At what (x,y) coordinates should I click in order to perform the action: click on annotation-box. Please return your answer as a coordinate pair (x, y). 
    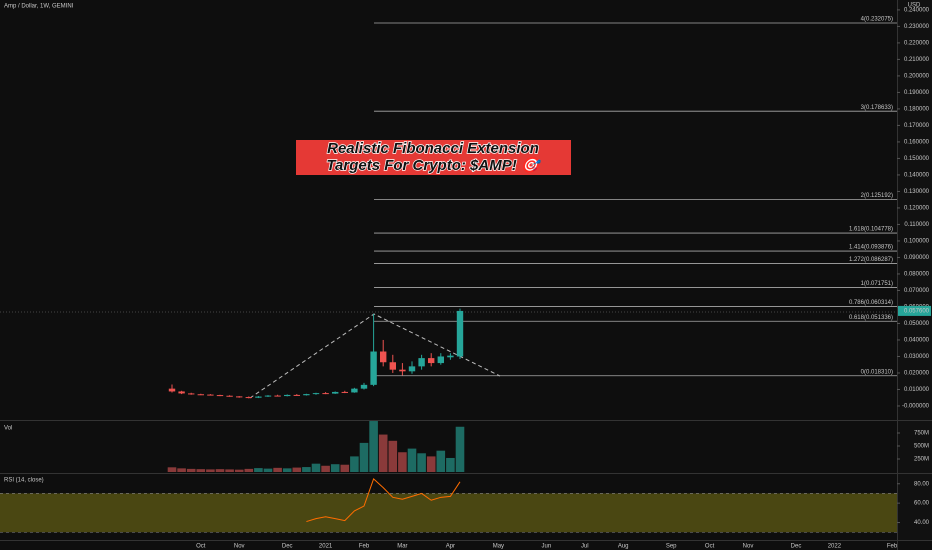
    Looking at the image, I should click on (433, 157).